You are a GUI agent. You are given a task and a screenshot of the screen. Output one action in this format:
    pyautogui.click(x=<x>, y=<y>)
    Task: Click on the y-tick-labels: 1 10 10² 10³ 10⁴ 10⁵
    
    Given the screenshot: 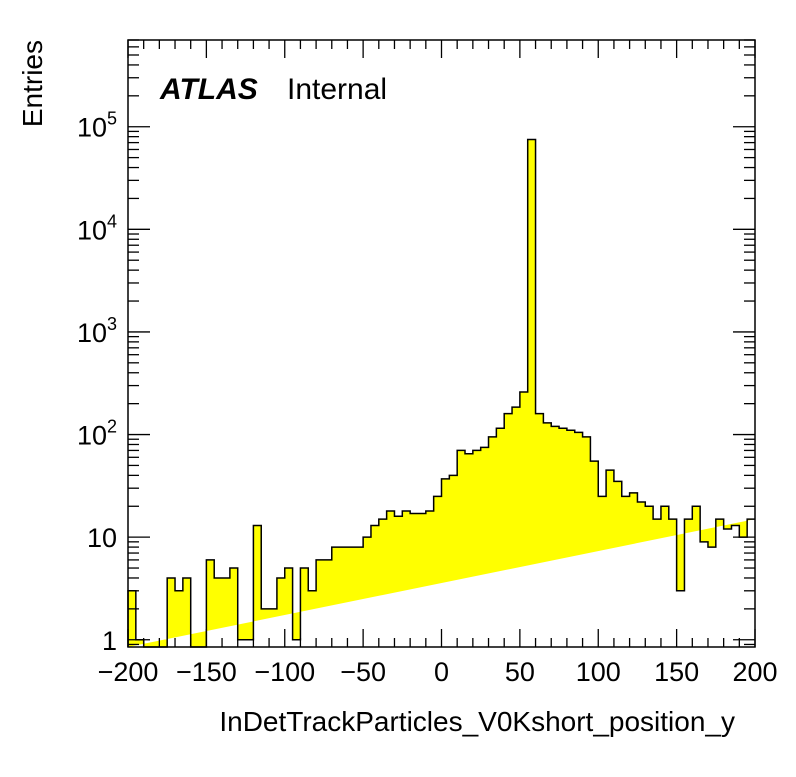 What is the action you would take?
    pyautogui.click(x=97, y=382)
    